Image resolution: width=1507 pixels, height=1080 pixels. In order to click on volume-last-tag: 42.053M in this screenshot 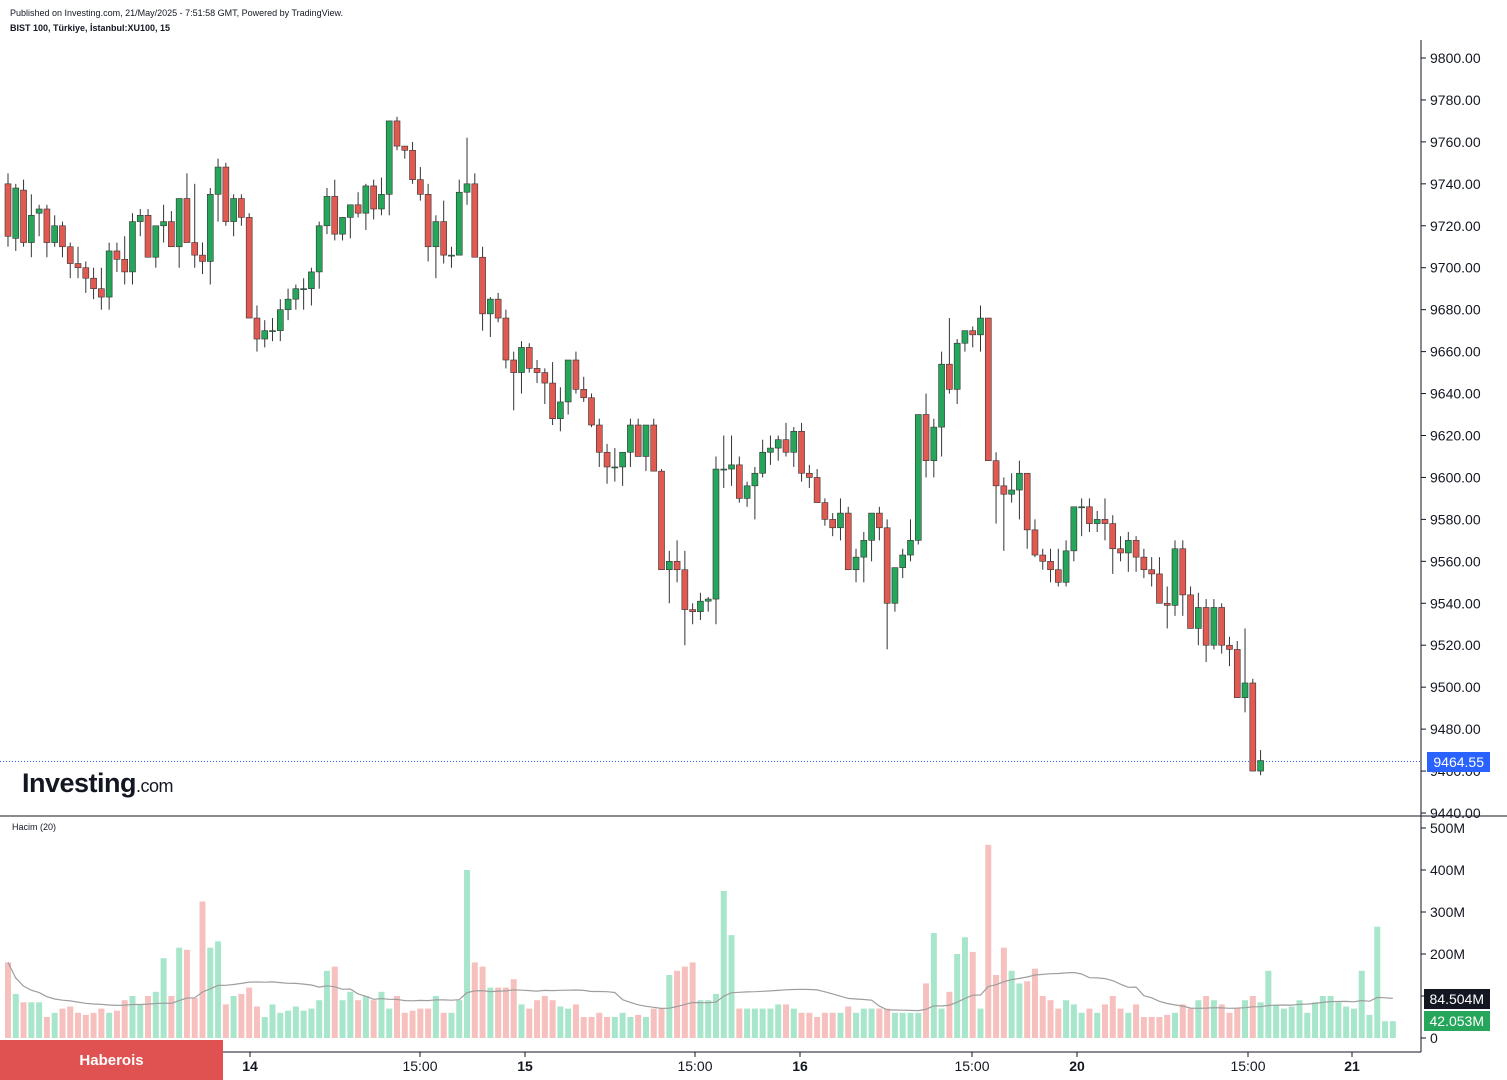, I will do `click(1456, 1021)`.